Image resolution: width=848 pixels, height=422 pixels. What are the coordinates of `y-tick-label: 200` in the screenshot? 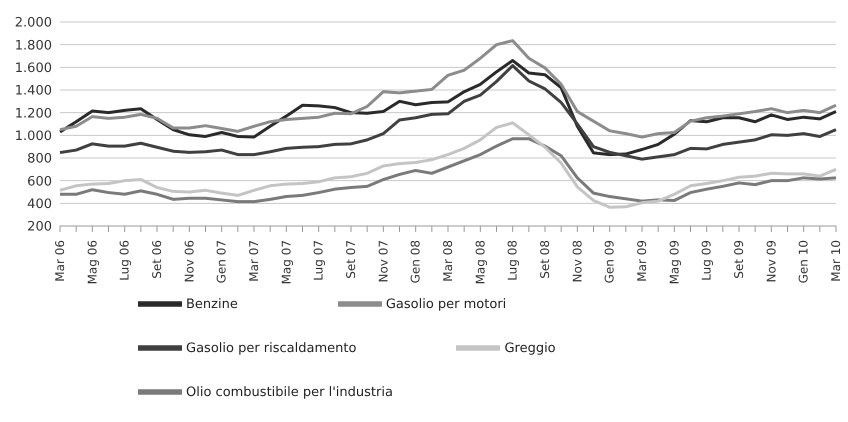 It's located at (39, 227).